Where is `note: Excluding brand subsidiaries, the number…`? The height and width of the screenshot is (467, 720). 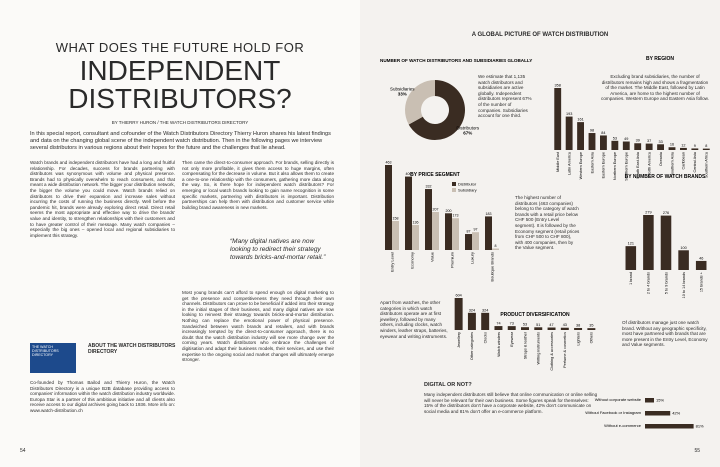
note: Excluding brand subsidiaries, the number… is located at coordinates (655, 88).